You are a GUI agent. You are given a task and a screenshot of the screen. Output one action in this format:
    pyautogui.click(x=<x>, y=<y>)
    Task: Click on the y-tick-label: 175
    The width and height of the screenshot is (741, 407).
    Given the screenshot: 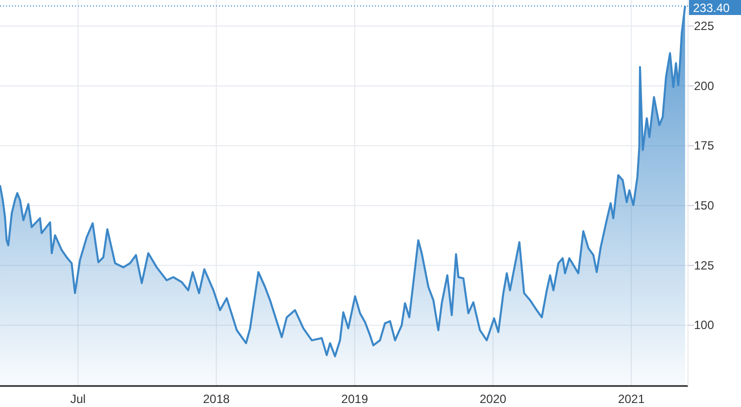 What is the action you would take?
    pyautogui.click(x=704, y=145)
    